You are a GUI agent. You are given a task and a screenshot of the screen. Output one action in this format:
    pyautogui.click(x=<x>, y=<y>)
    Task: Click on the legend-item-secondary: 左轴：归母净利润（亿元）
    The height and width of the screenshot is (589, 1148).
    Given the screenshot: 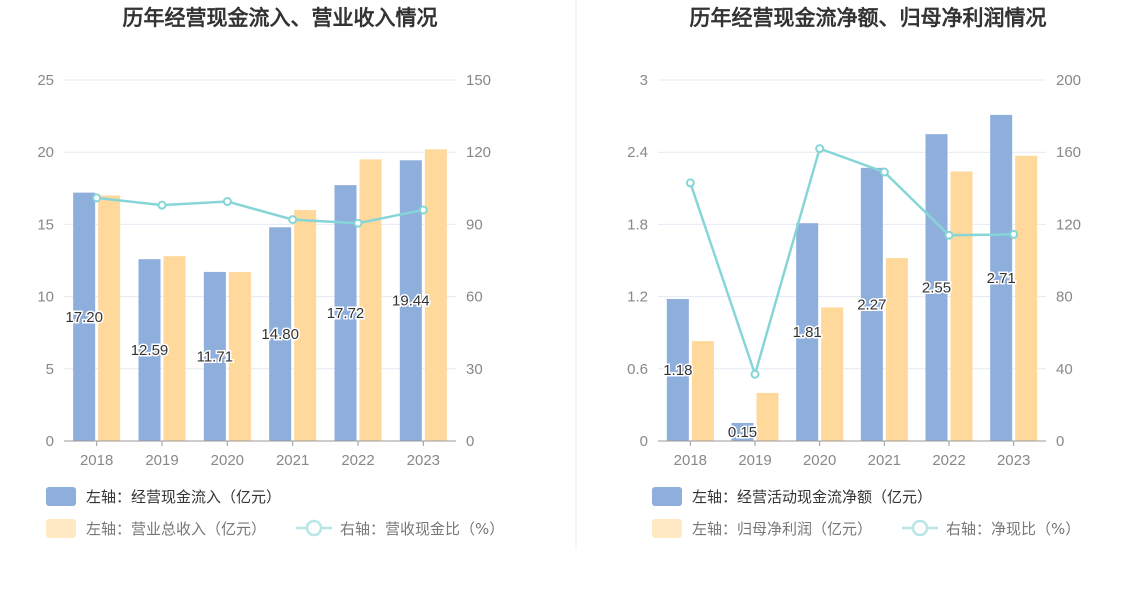 What is the action you would take?
    pyautogui.click(x=762, y=528)
    